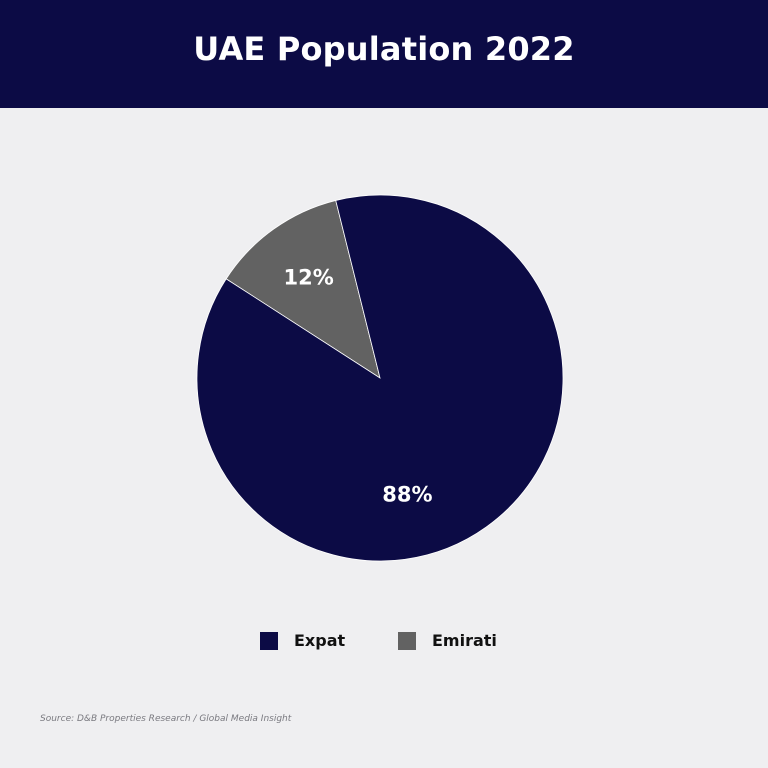 This screenshot has width=768, height=768. What do you see at coordinates (384, 642) in the screenshot?
I see `legend: Expat Emirati` at bounding box center [384, 642].